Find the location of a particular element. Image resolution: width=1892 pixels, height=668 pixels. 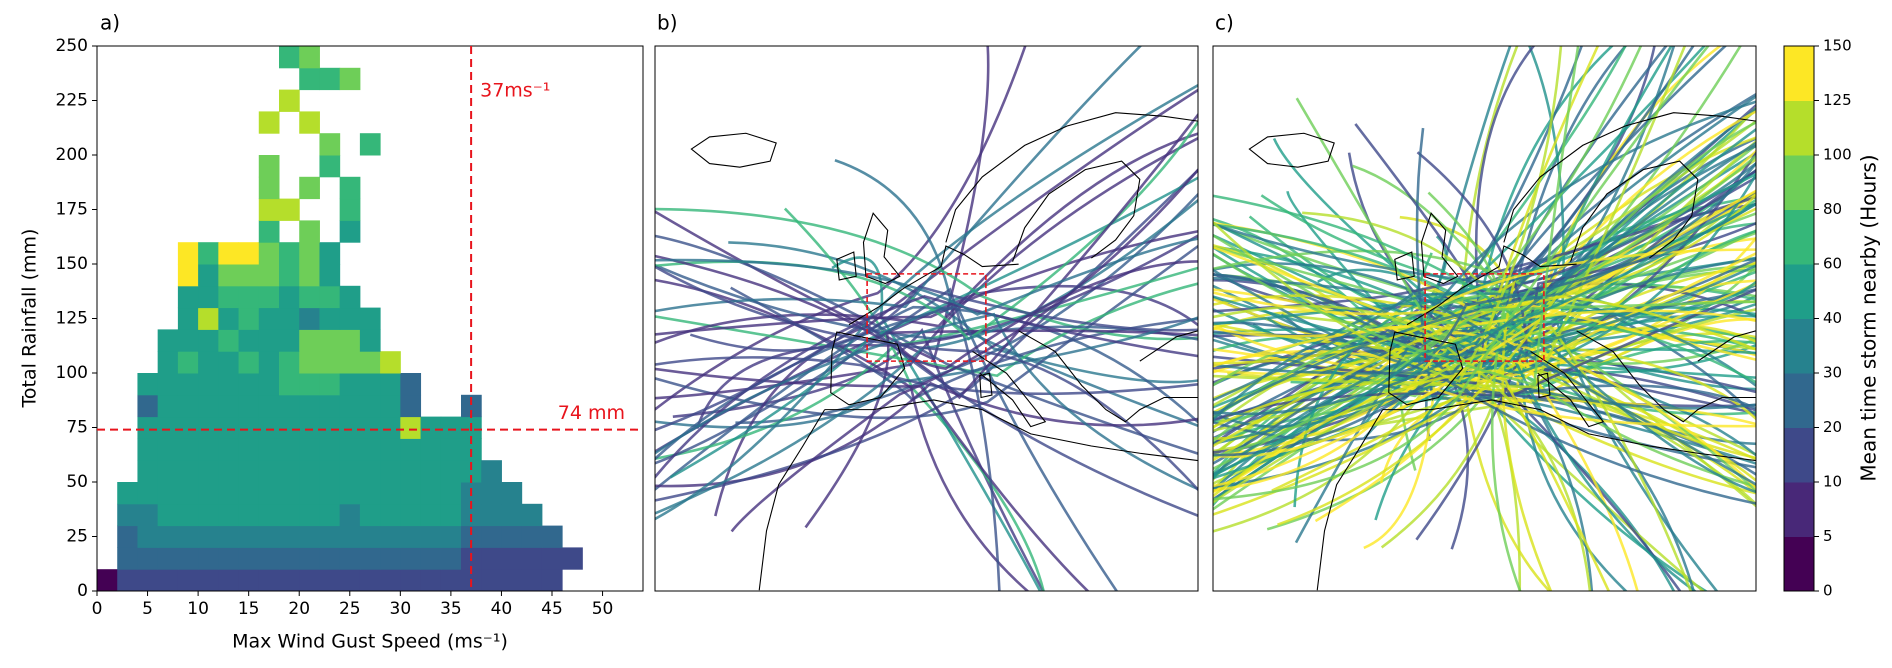

y-tick-label: 25 is located at coordinates (77, 537).